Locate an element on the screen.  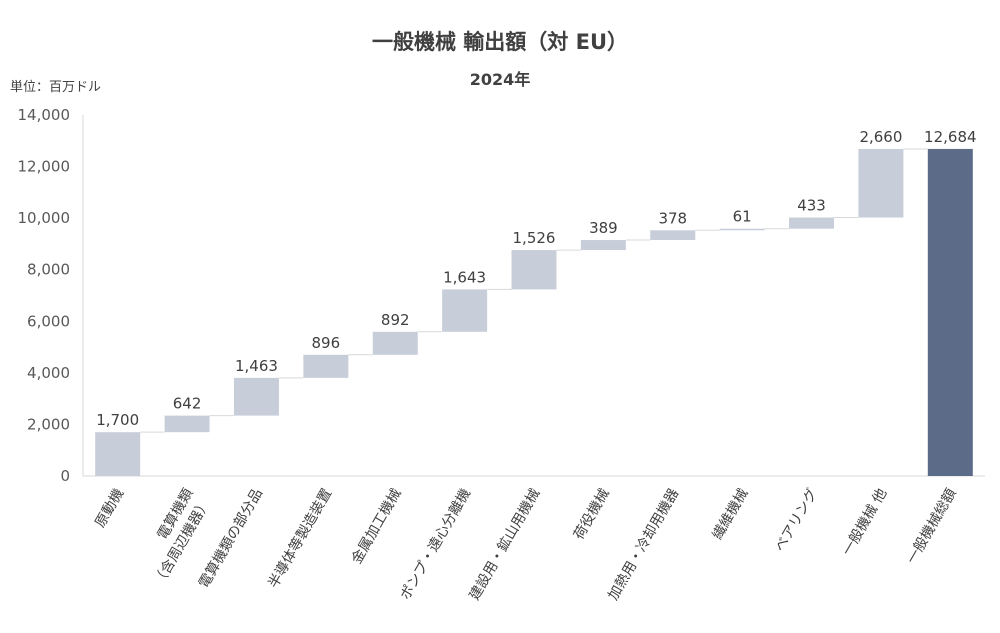
category-label: ベアリング is located at coordinates (796, 520).